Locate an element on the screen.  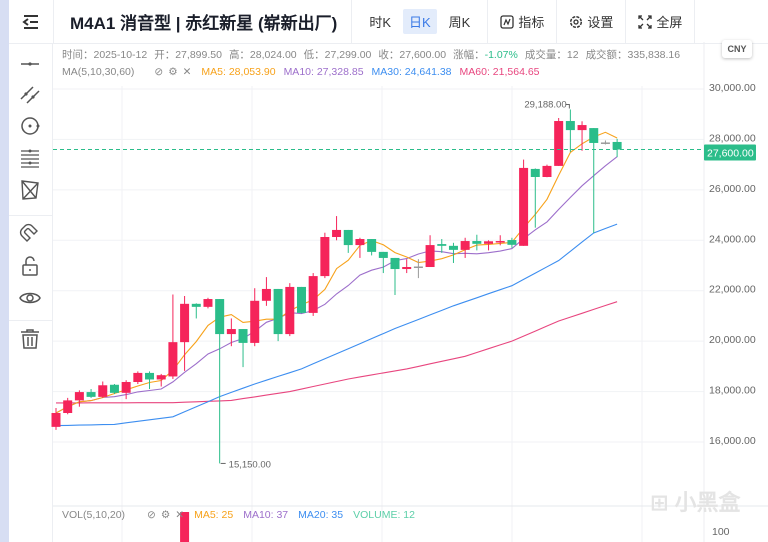
info-change: -1.07% is located at coordinates (501, 54).